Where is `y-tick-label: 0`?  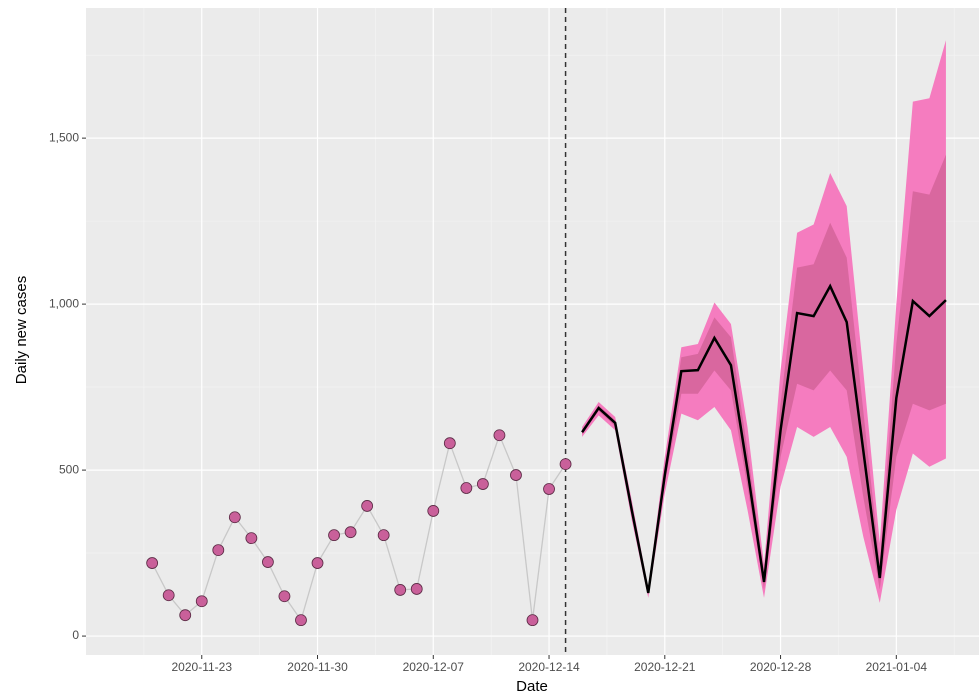
y-tick-label: 0 is located at coordinates (75, 635).